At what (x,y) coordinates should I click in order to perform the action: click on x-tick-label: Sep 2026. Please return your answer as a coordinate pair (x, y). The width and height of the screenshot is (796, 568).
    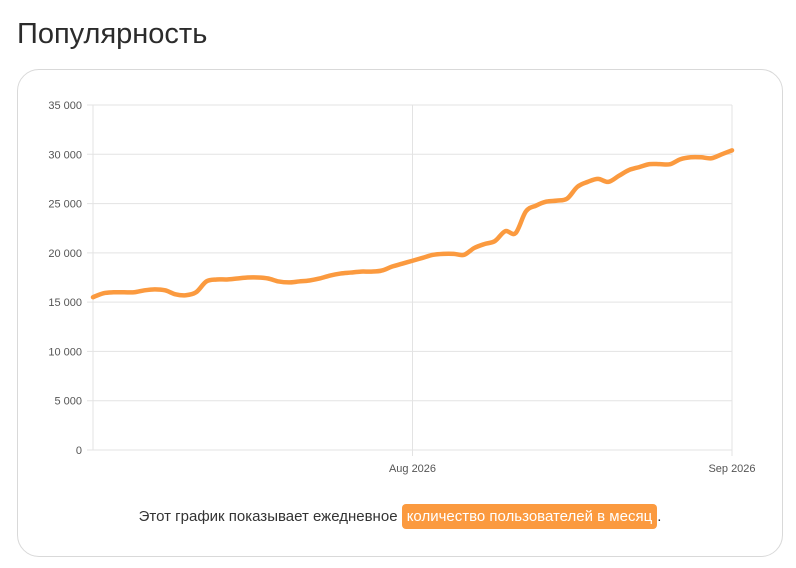
    Looking at the image, I should click on (731, 469).